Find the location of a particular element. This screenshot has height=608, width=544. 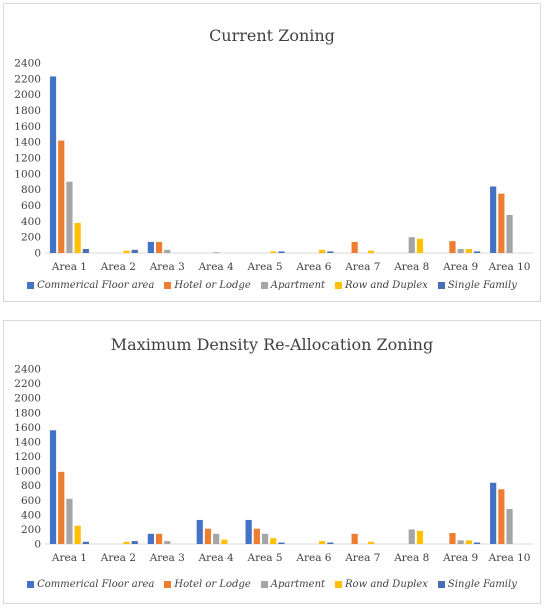

chart-title: Current Zoning is located at coordinates (272, 35).